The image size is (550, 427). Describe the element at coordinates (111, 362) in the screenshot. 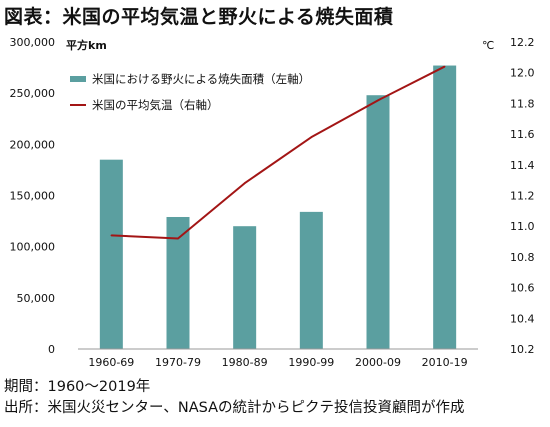

I see `x-tick-label: 1960-69` at that location.